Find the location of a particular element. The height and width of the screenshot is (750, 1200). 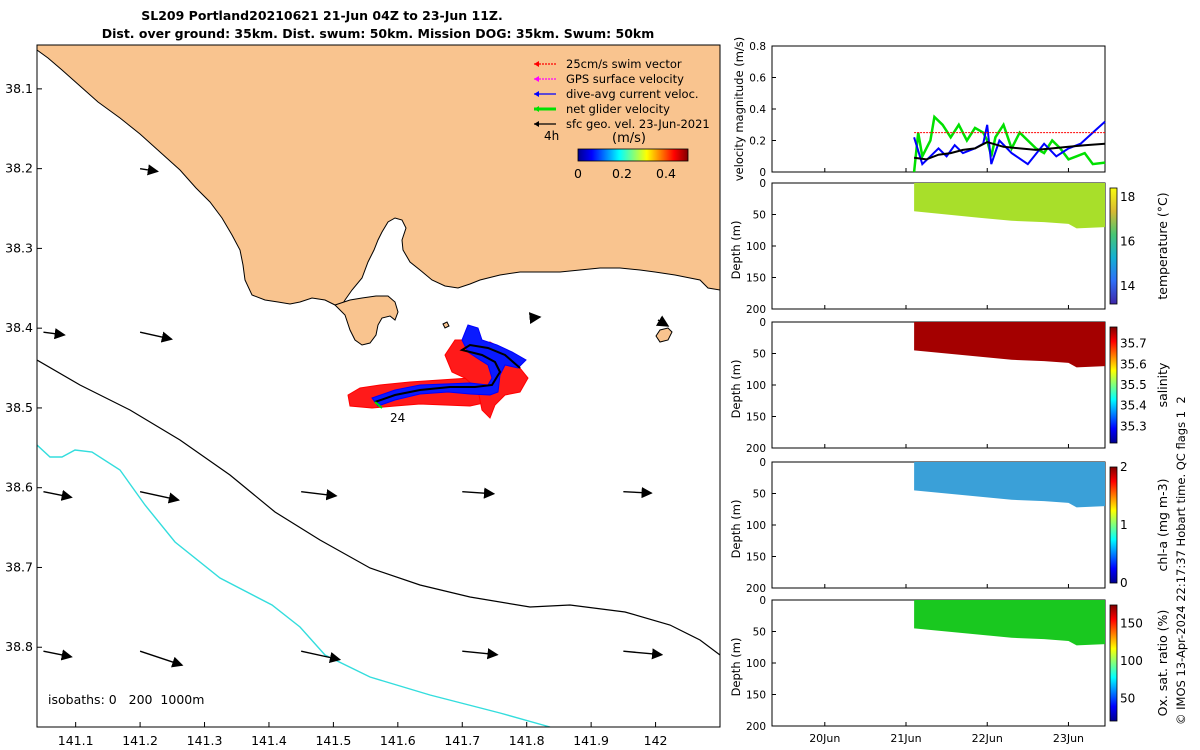

lat-tick-label: 38.6 is located at coordinates (19, 487).